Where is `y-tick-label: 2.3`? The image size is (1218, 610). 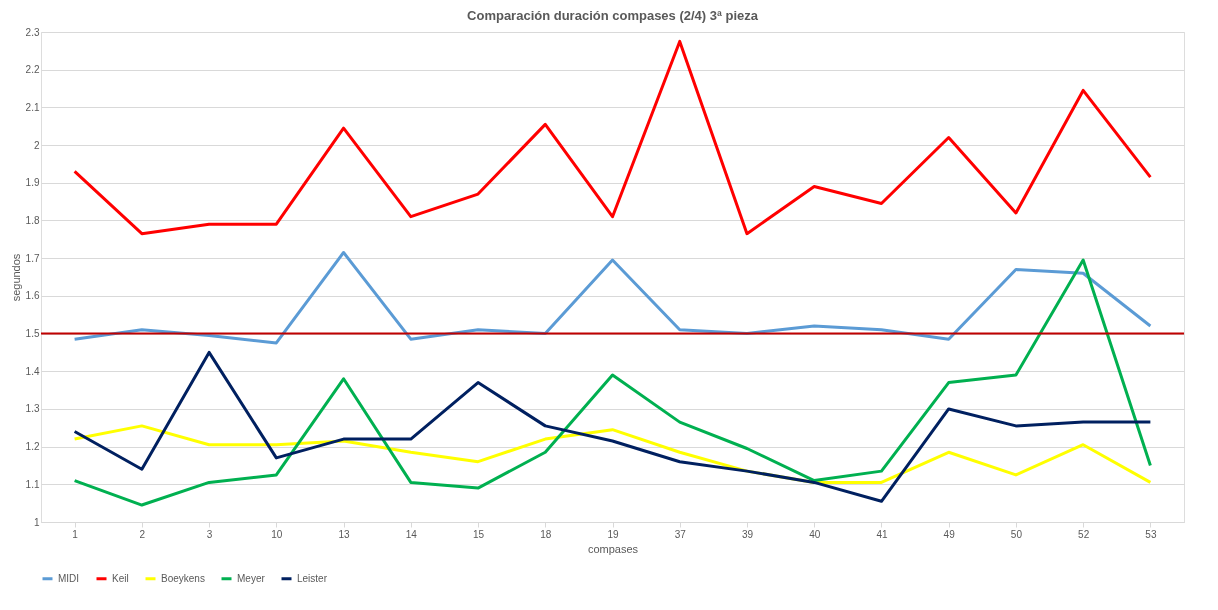 y-tick-label: 2.3 is located at coordinates (32, 32).